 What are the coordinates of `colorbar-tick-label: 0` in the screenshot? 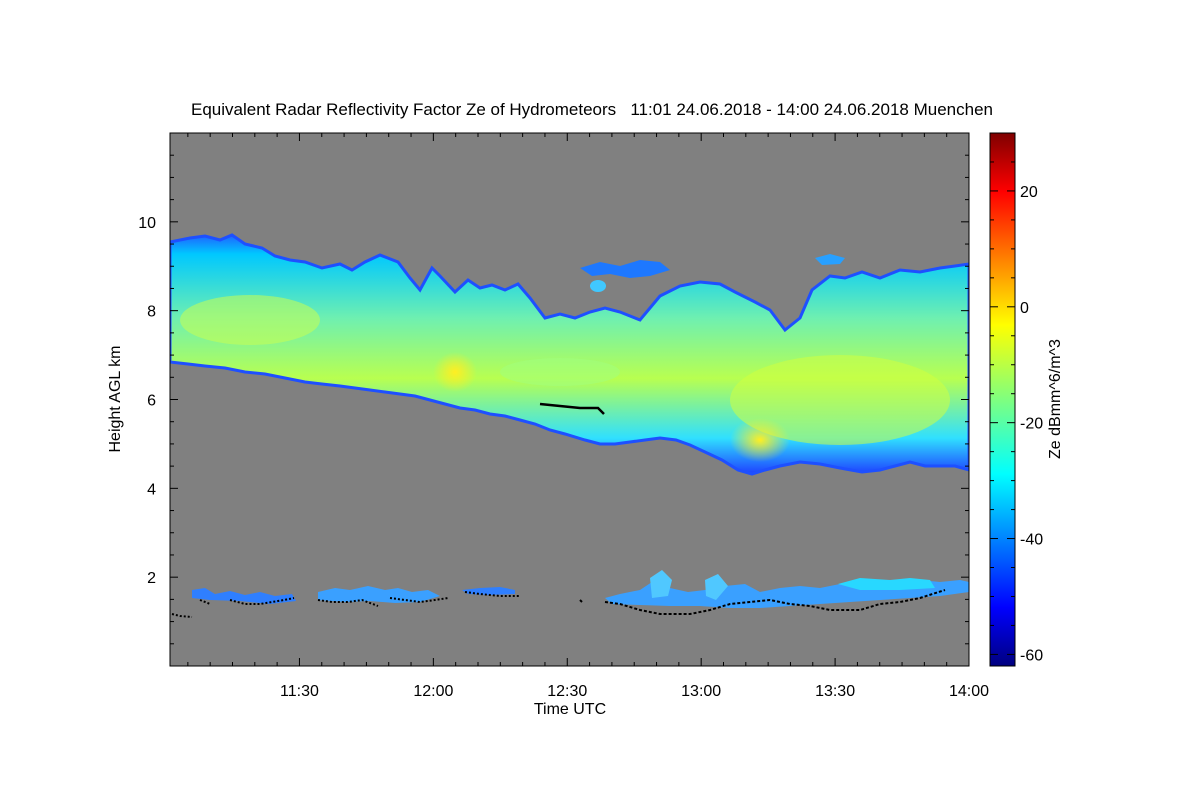 It's located at (1024, 308).